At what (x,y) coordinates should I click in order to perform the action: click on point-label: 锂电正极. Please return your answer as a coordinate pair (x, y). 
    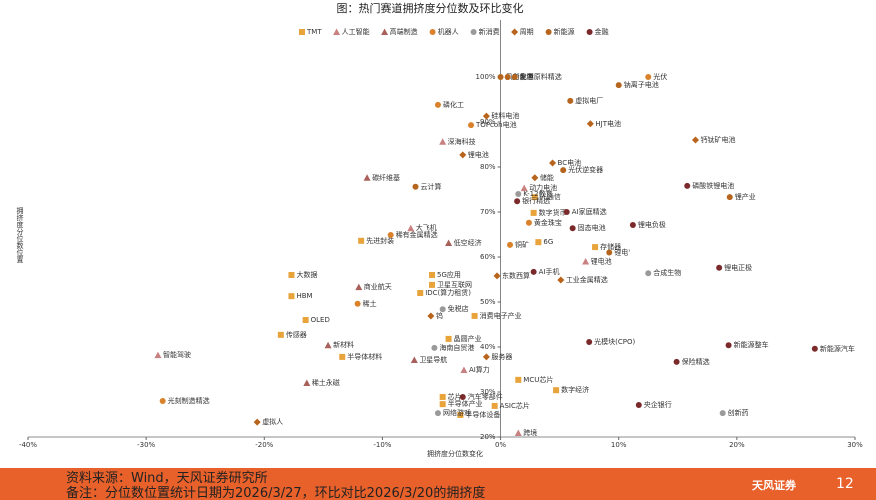
    Looking at the image, I should click on (738, 267).